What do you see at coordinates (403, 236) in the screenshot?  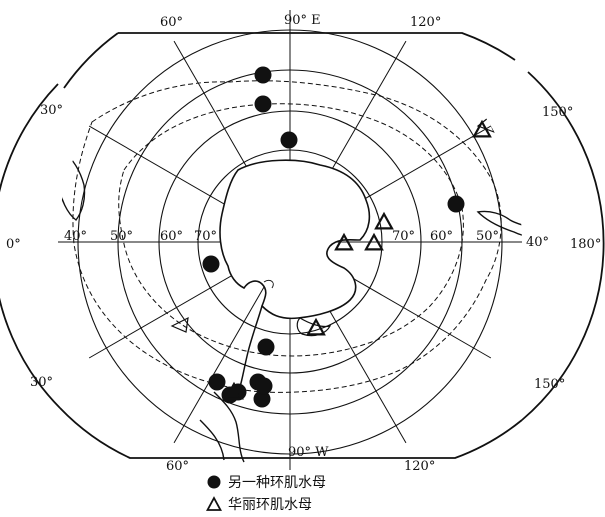 I see `lat-label-right-70: 70°` at bounding box center [403, 236].